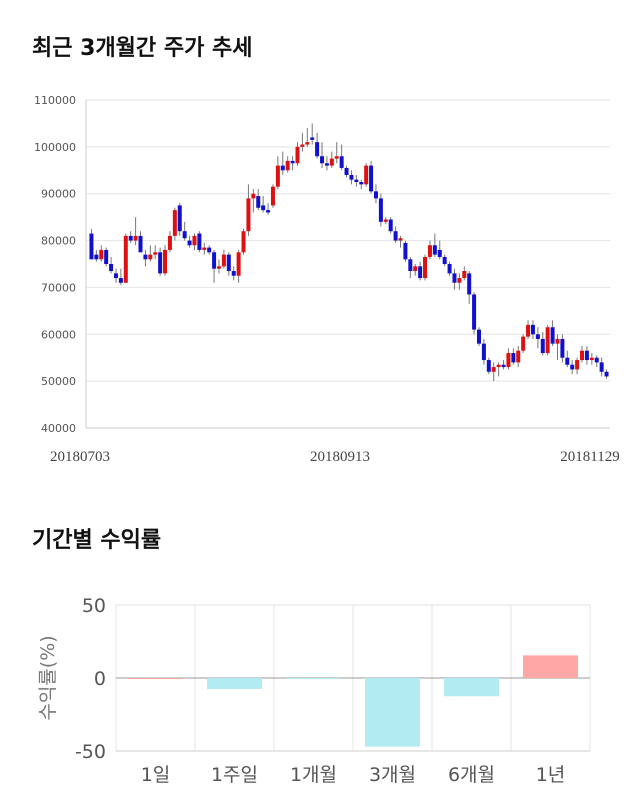 Image resolution: width=640 pixels, height=810 pixels. What do you see at coordinates (313, 775) in the screenshot?
I see `x-tick-label: 1개월` at bounding box center [313, 775].